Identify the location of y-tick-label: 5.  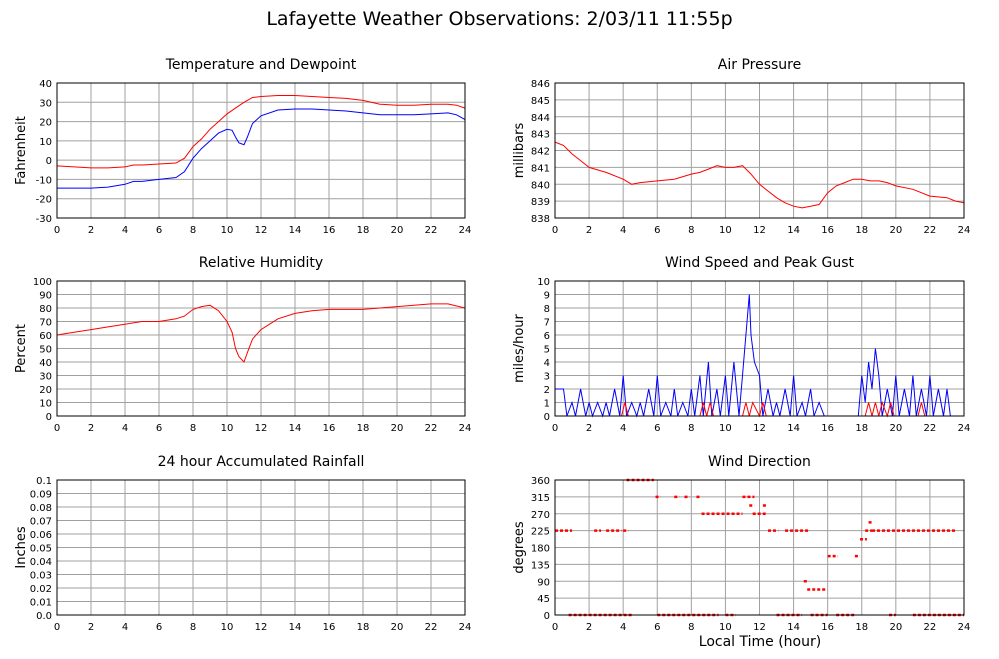
(547, 350).